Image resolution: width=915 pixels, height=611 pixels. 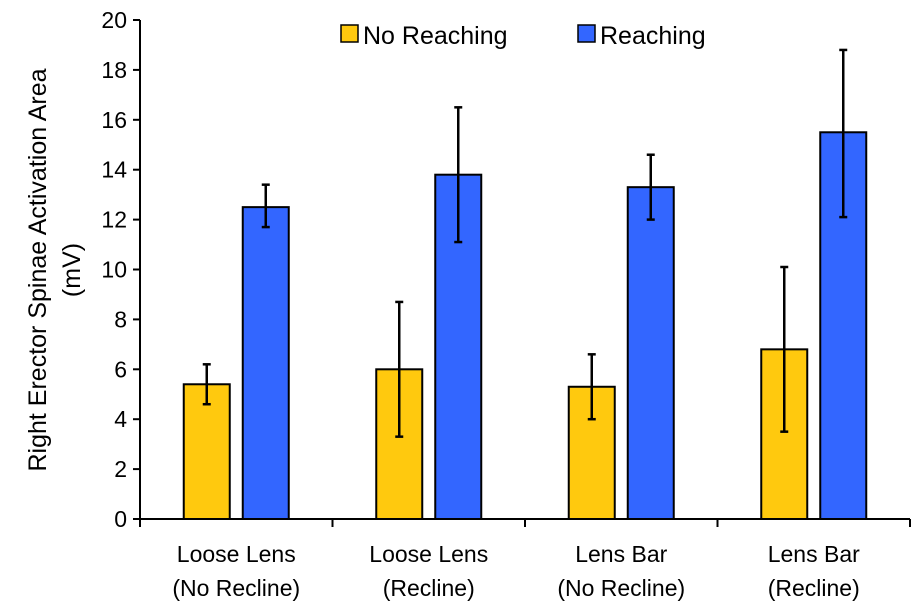 I want to click on legend-label: Reaching, so click(x=653, y=36).